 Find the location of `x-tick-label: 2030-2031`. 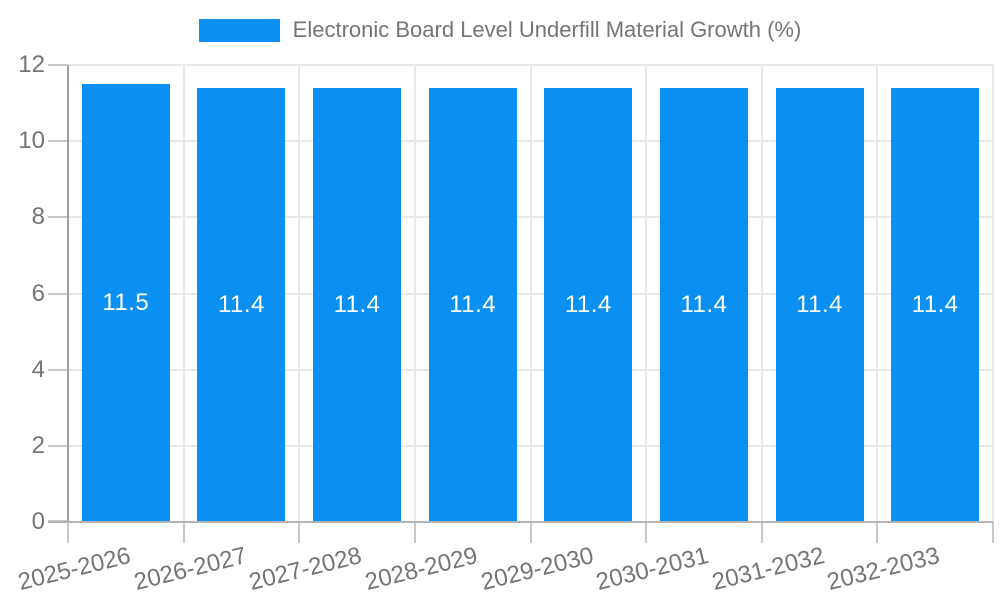

x-tick-label: 2030-2031 is located at coordinates (652, 569).